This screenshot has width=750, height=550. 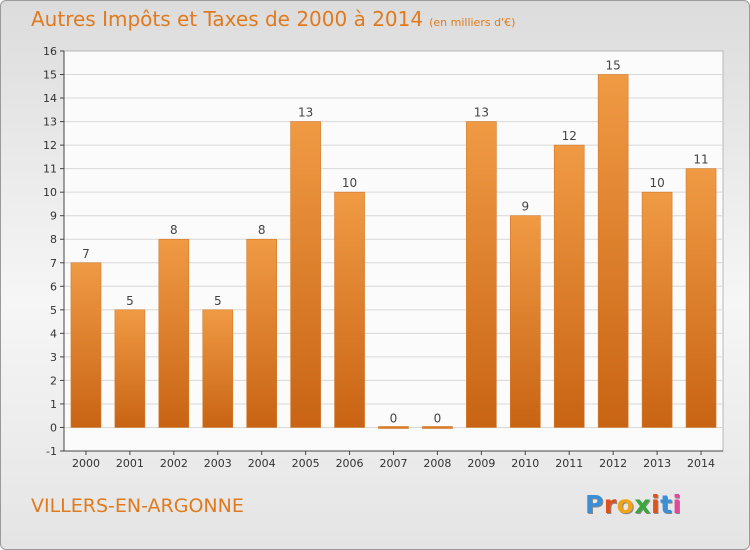 What do you see at coordinates (53, 333) in the screenshot?
I see `y-tick-label: 4` at bounding box center [53, 333].